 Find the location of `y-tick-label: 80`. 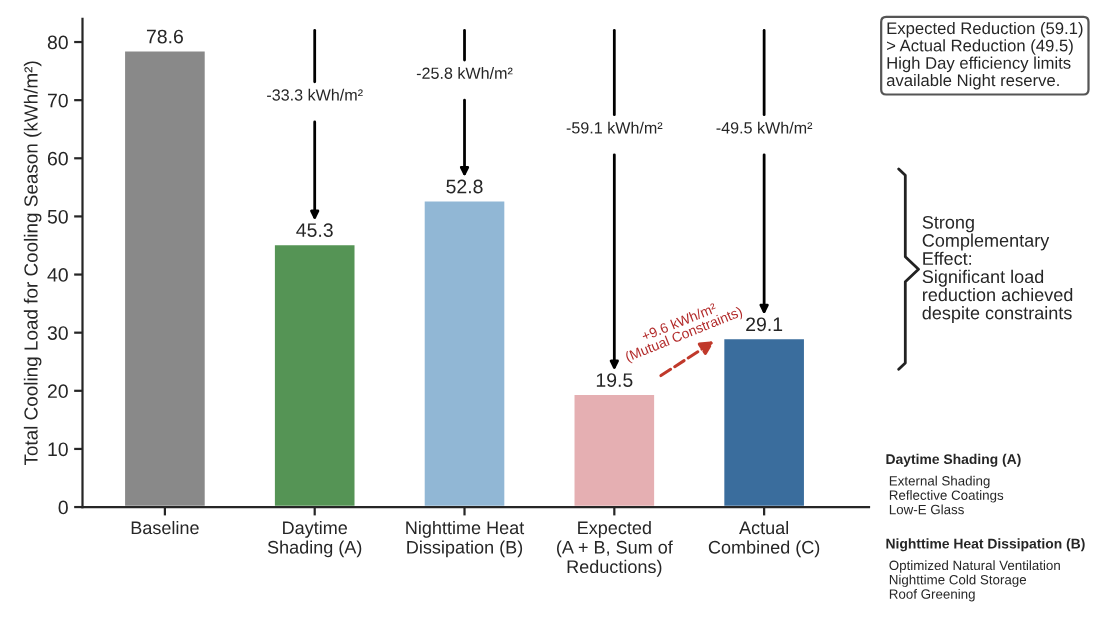

y-tick-label: 80 is located at coordinates (57, 42).